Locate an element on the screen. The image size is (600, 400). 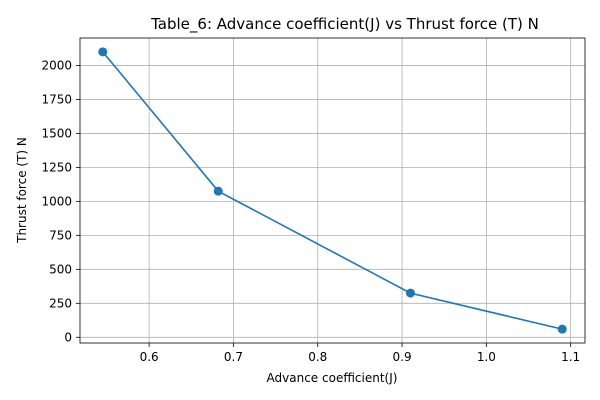
y-axis-label: Thrust force (T) N is located at coordinates (22, 190).